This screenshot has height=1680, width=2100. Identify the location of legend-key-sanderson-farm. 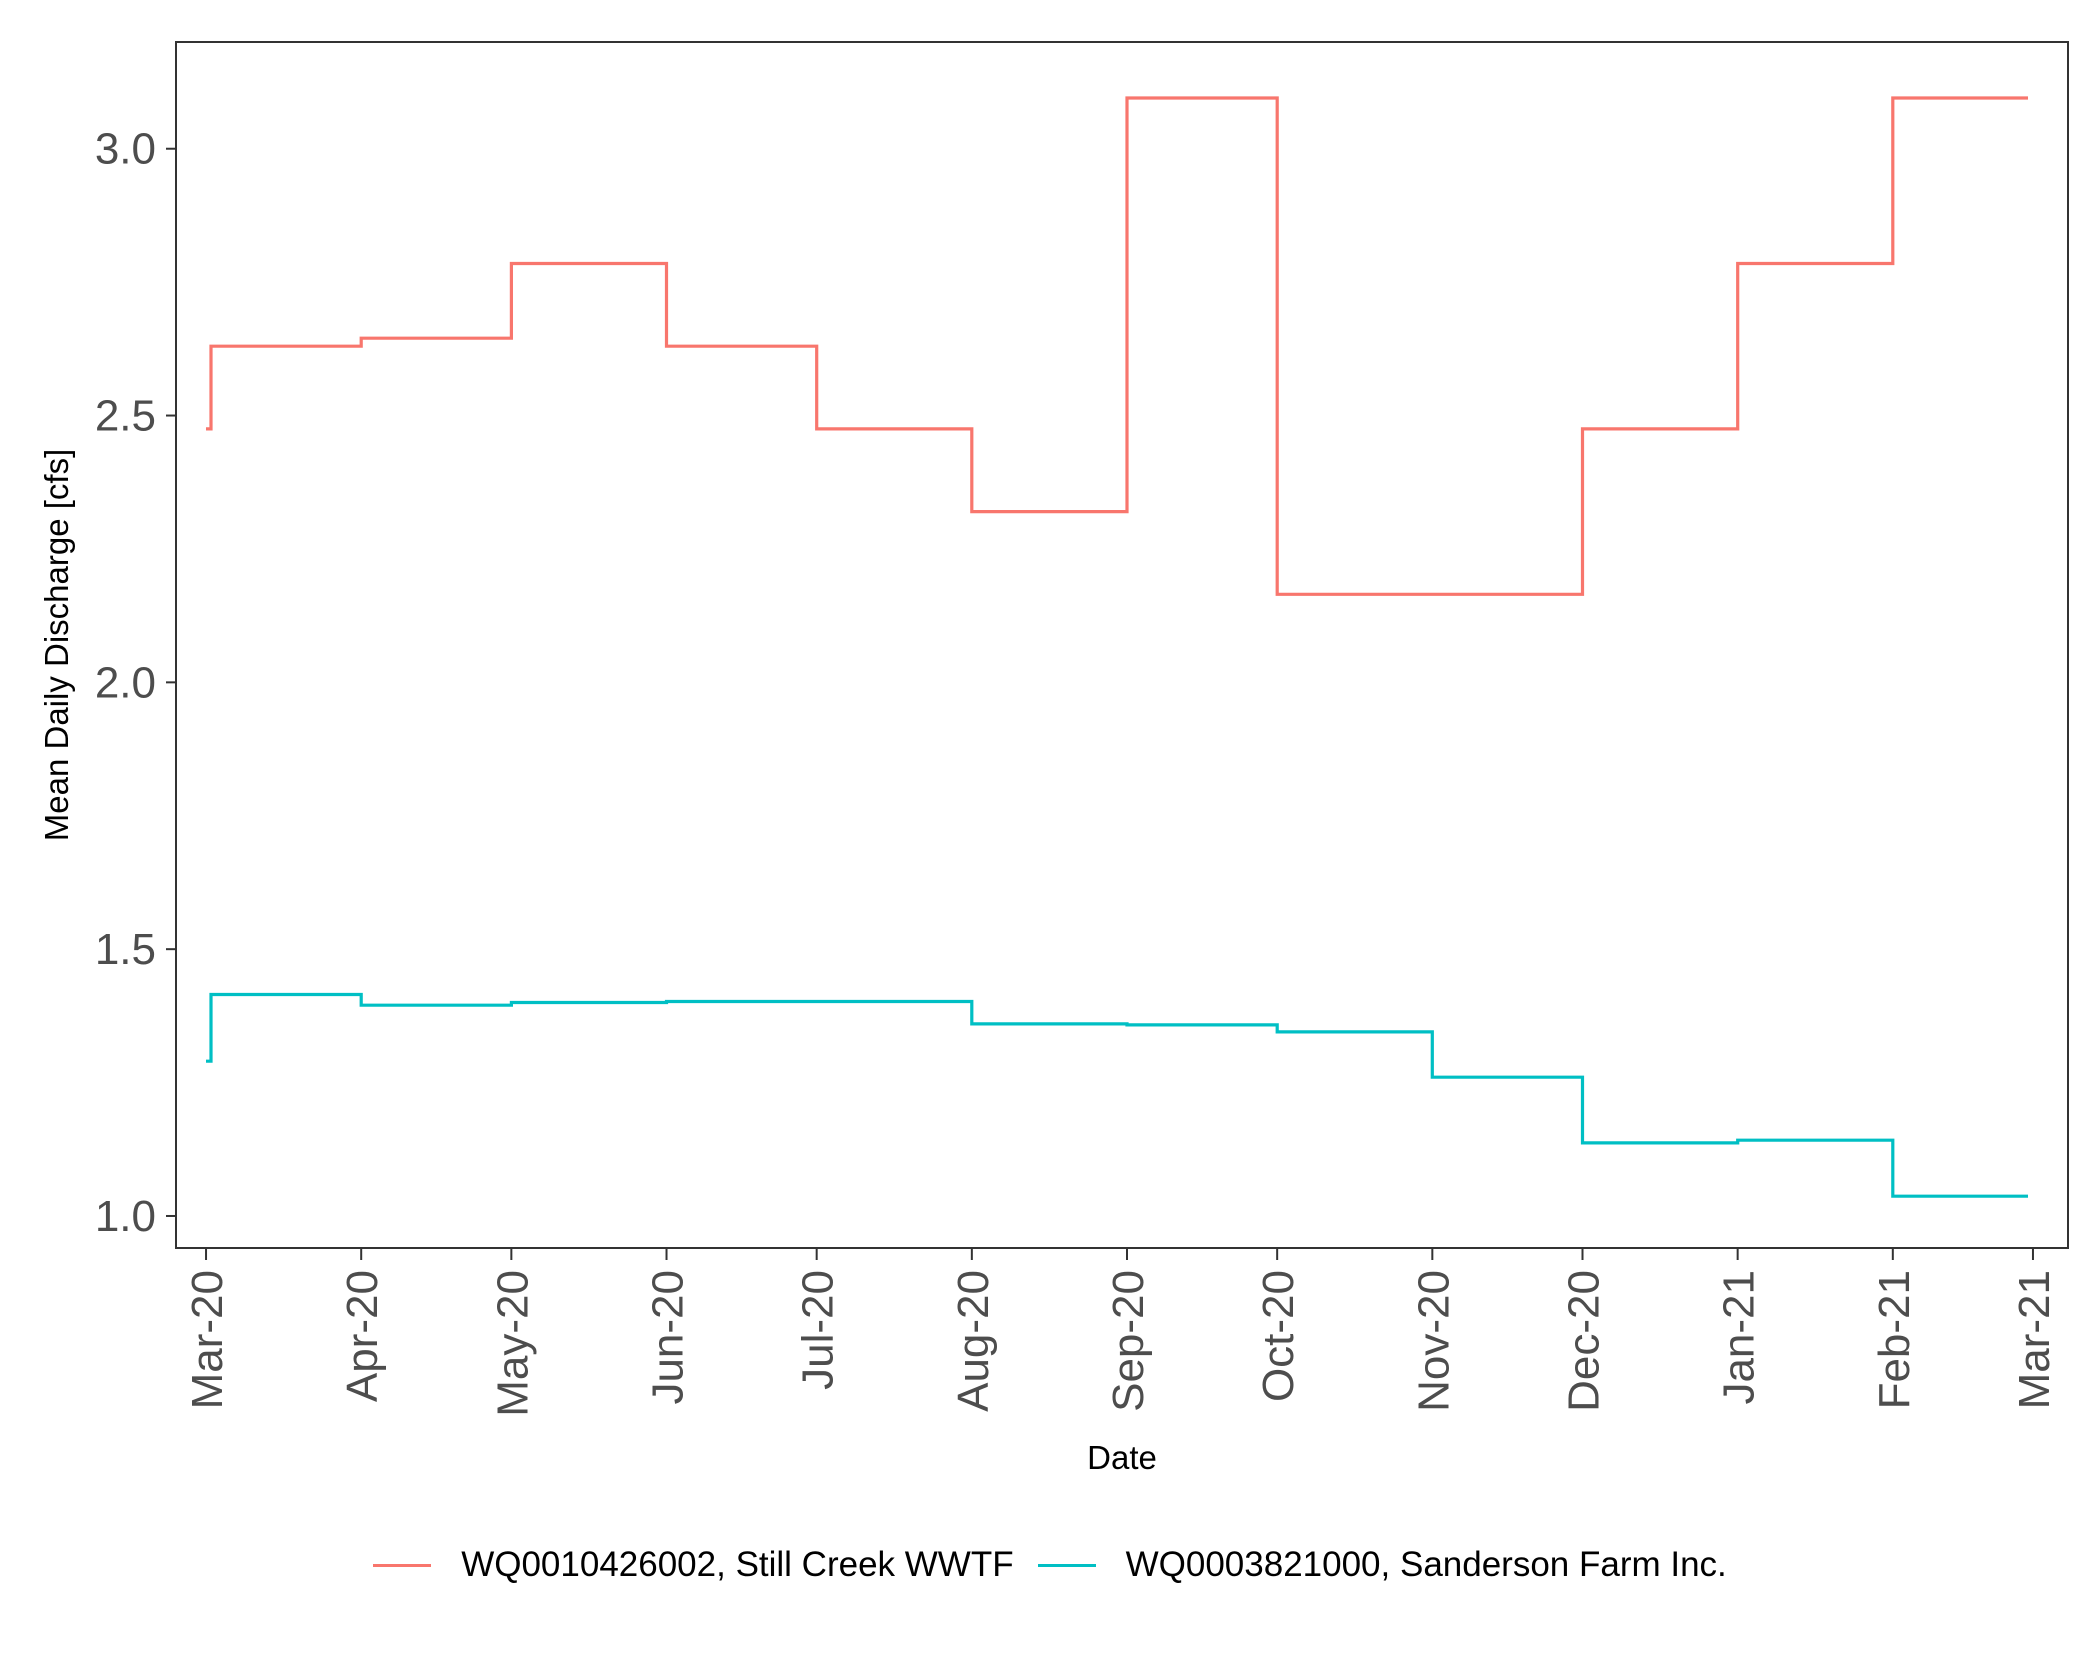
(1066, 1565).